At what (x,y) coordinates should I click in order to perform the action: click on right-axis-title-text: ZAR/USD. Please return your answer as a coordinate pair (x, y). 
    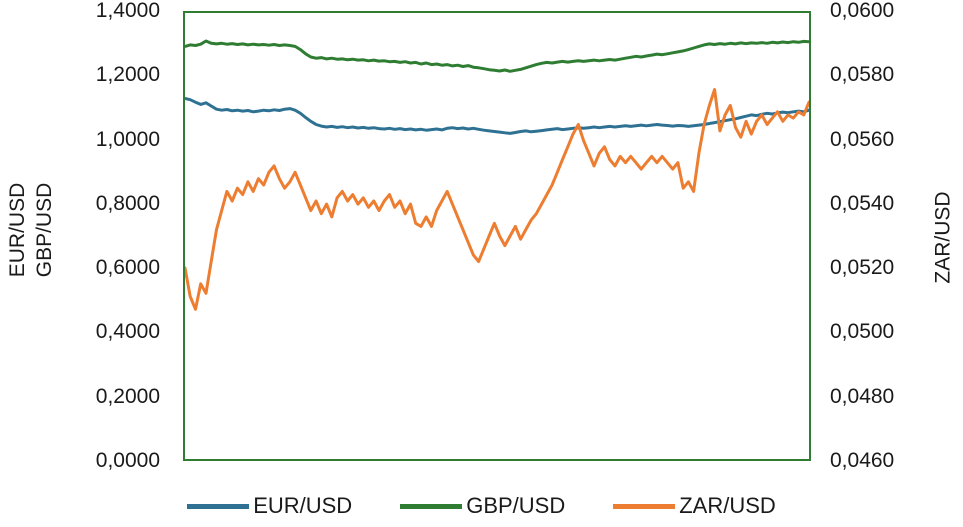
    Looking at the image, I should click on (943, 237).